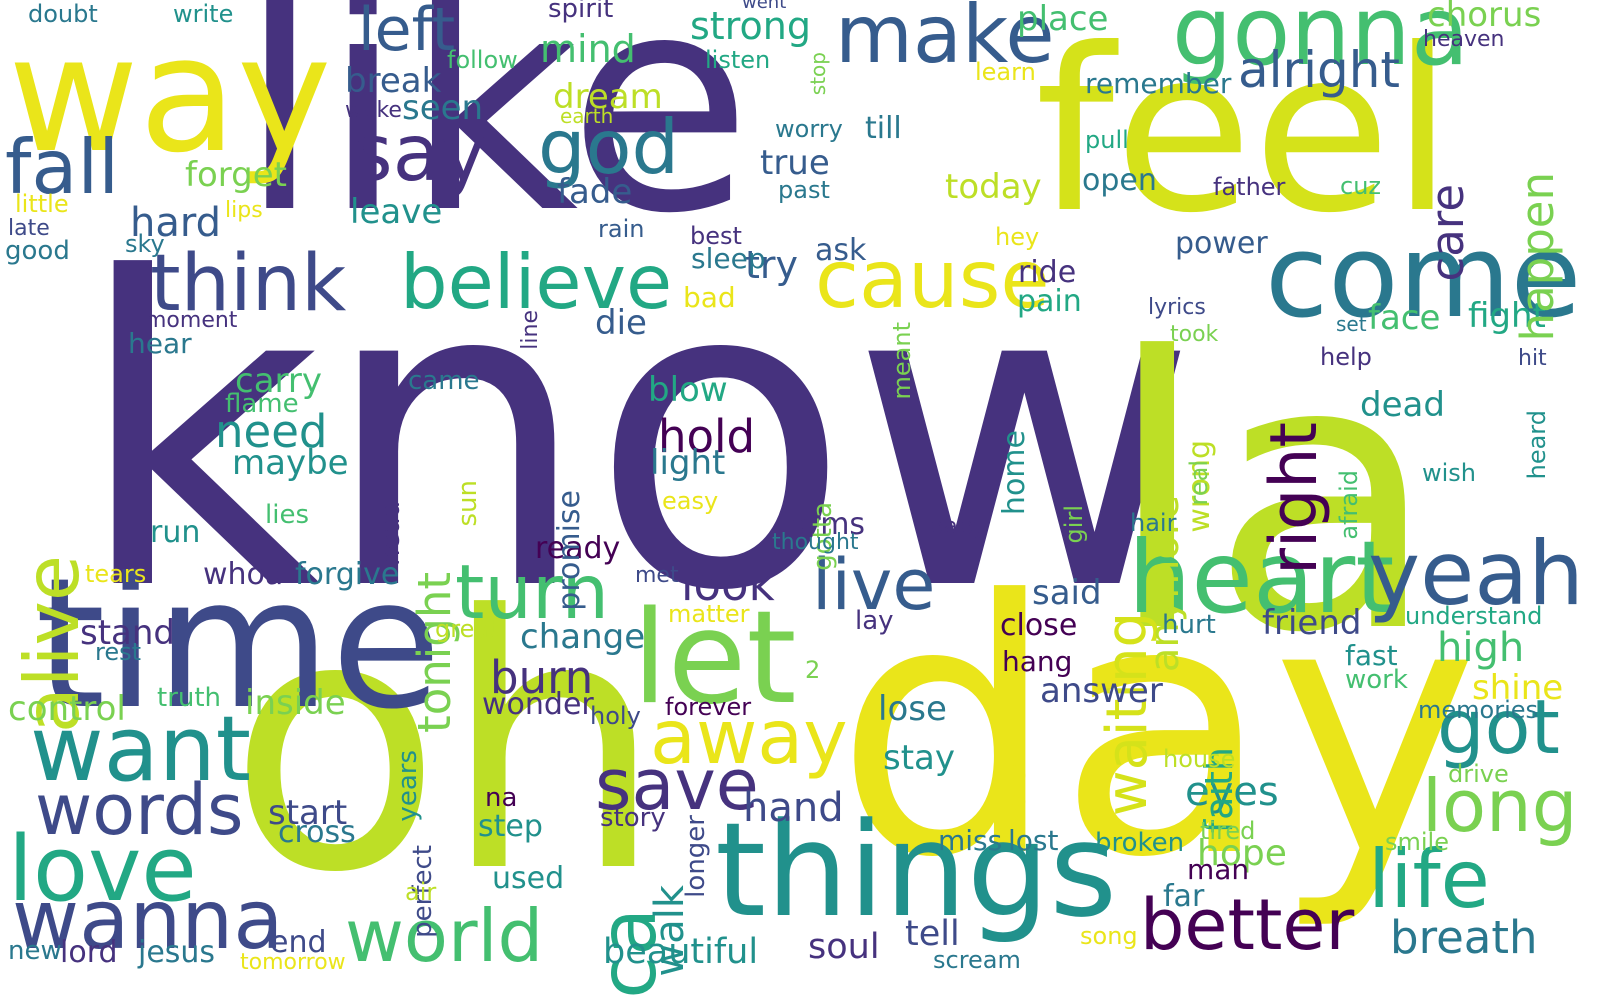 Image resolution: width=1600 pixels, height=1000 pixels. Describe the element at coordinates (1074, 524) in the screenshot. I see `cloud-word: girl` at that location.